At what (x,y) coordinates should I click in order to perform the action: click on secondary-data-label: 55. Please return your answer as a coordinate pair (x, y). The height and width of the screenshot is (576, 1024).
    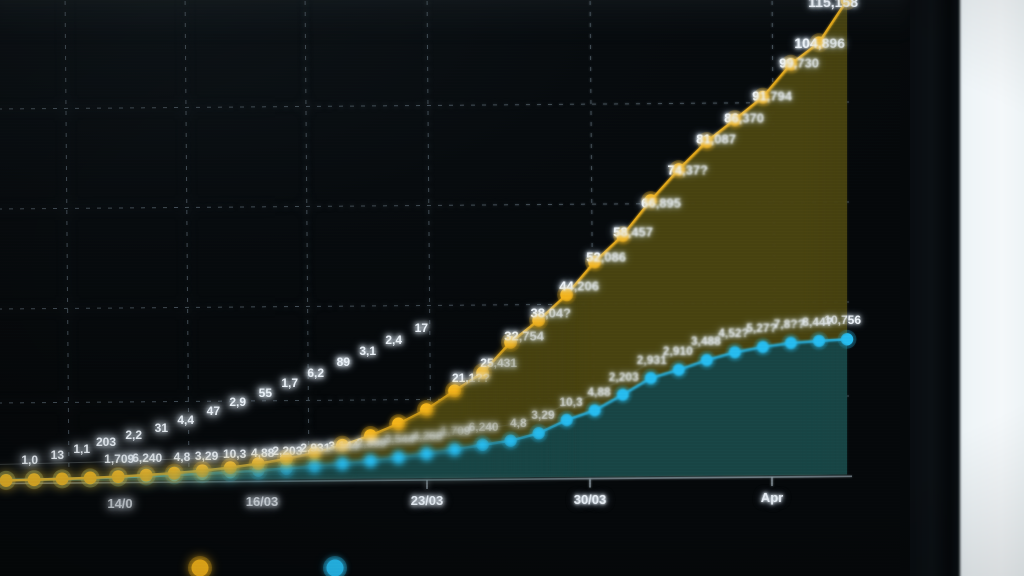
    Looking at the image, I should click on (265, 392).